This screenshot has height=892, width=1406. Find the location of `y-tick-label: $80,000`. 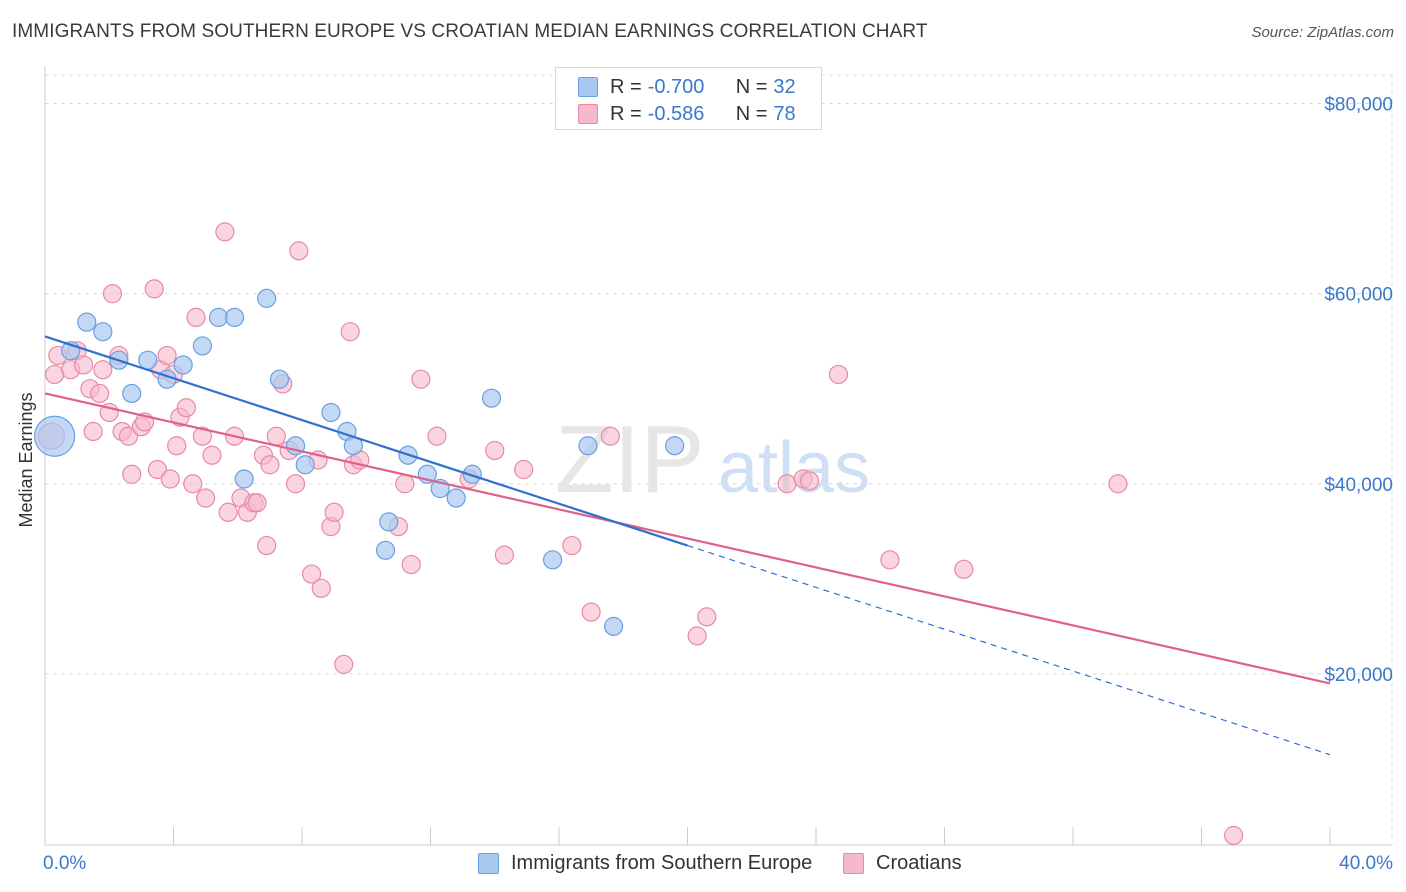

y-tick-label: $80,000 is located at coordinates (1358, 105).